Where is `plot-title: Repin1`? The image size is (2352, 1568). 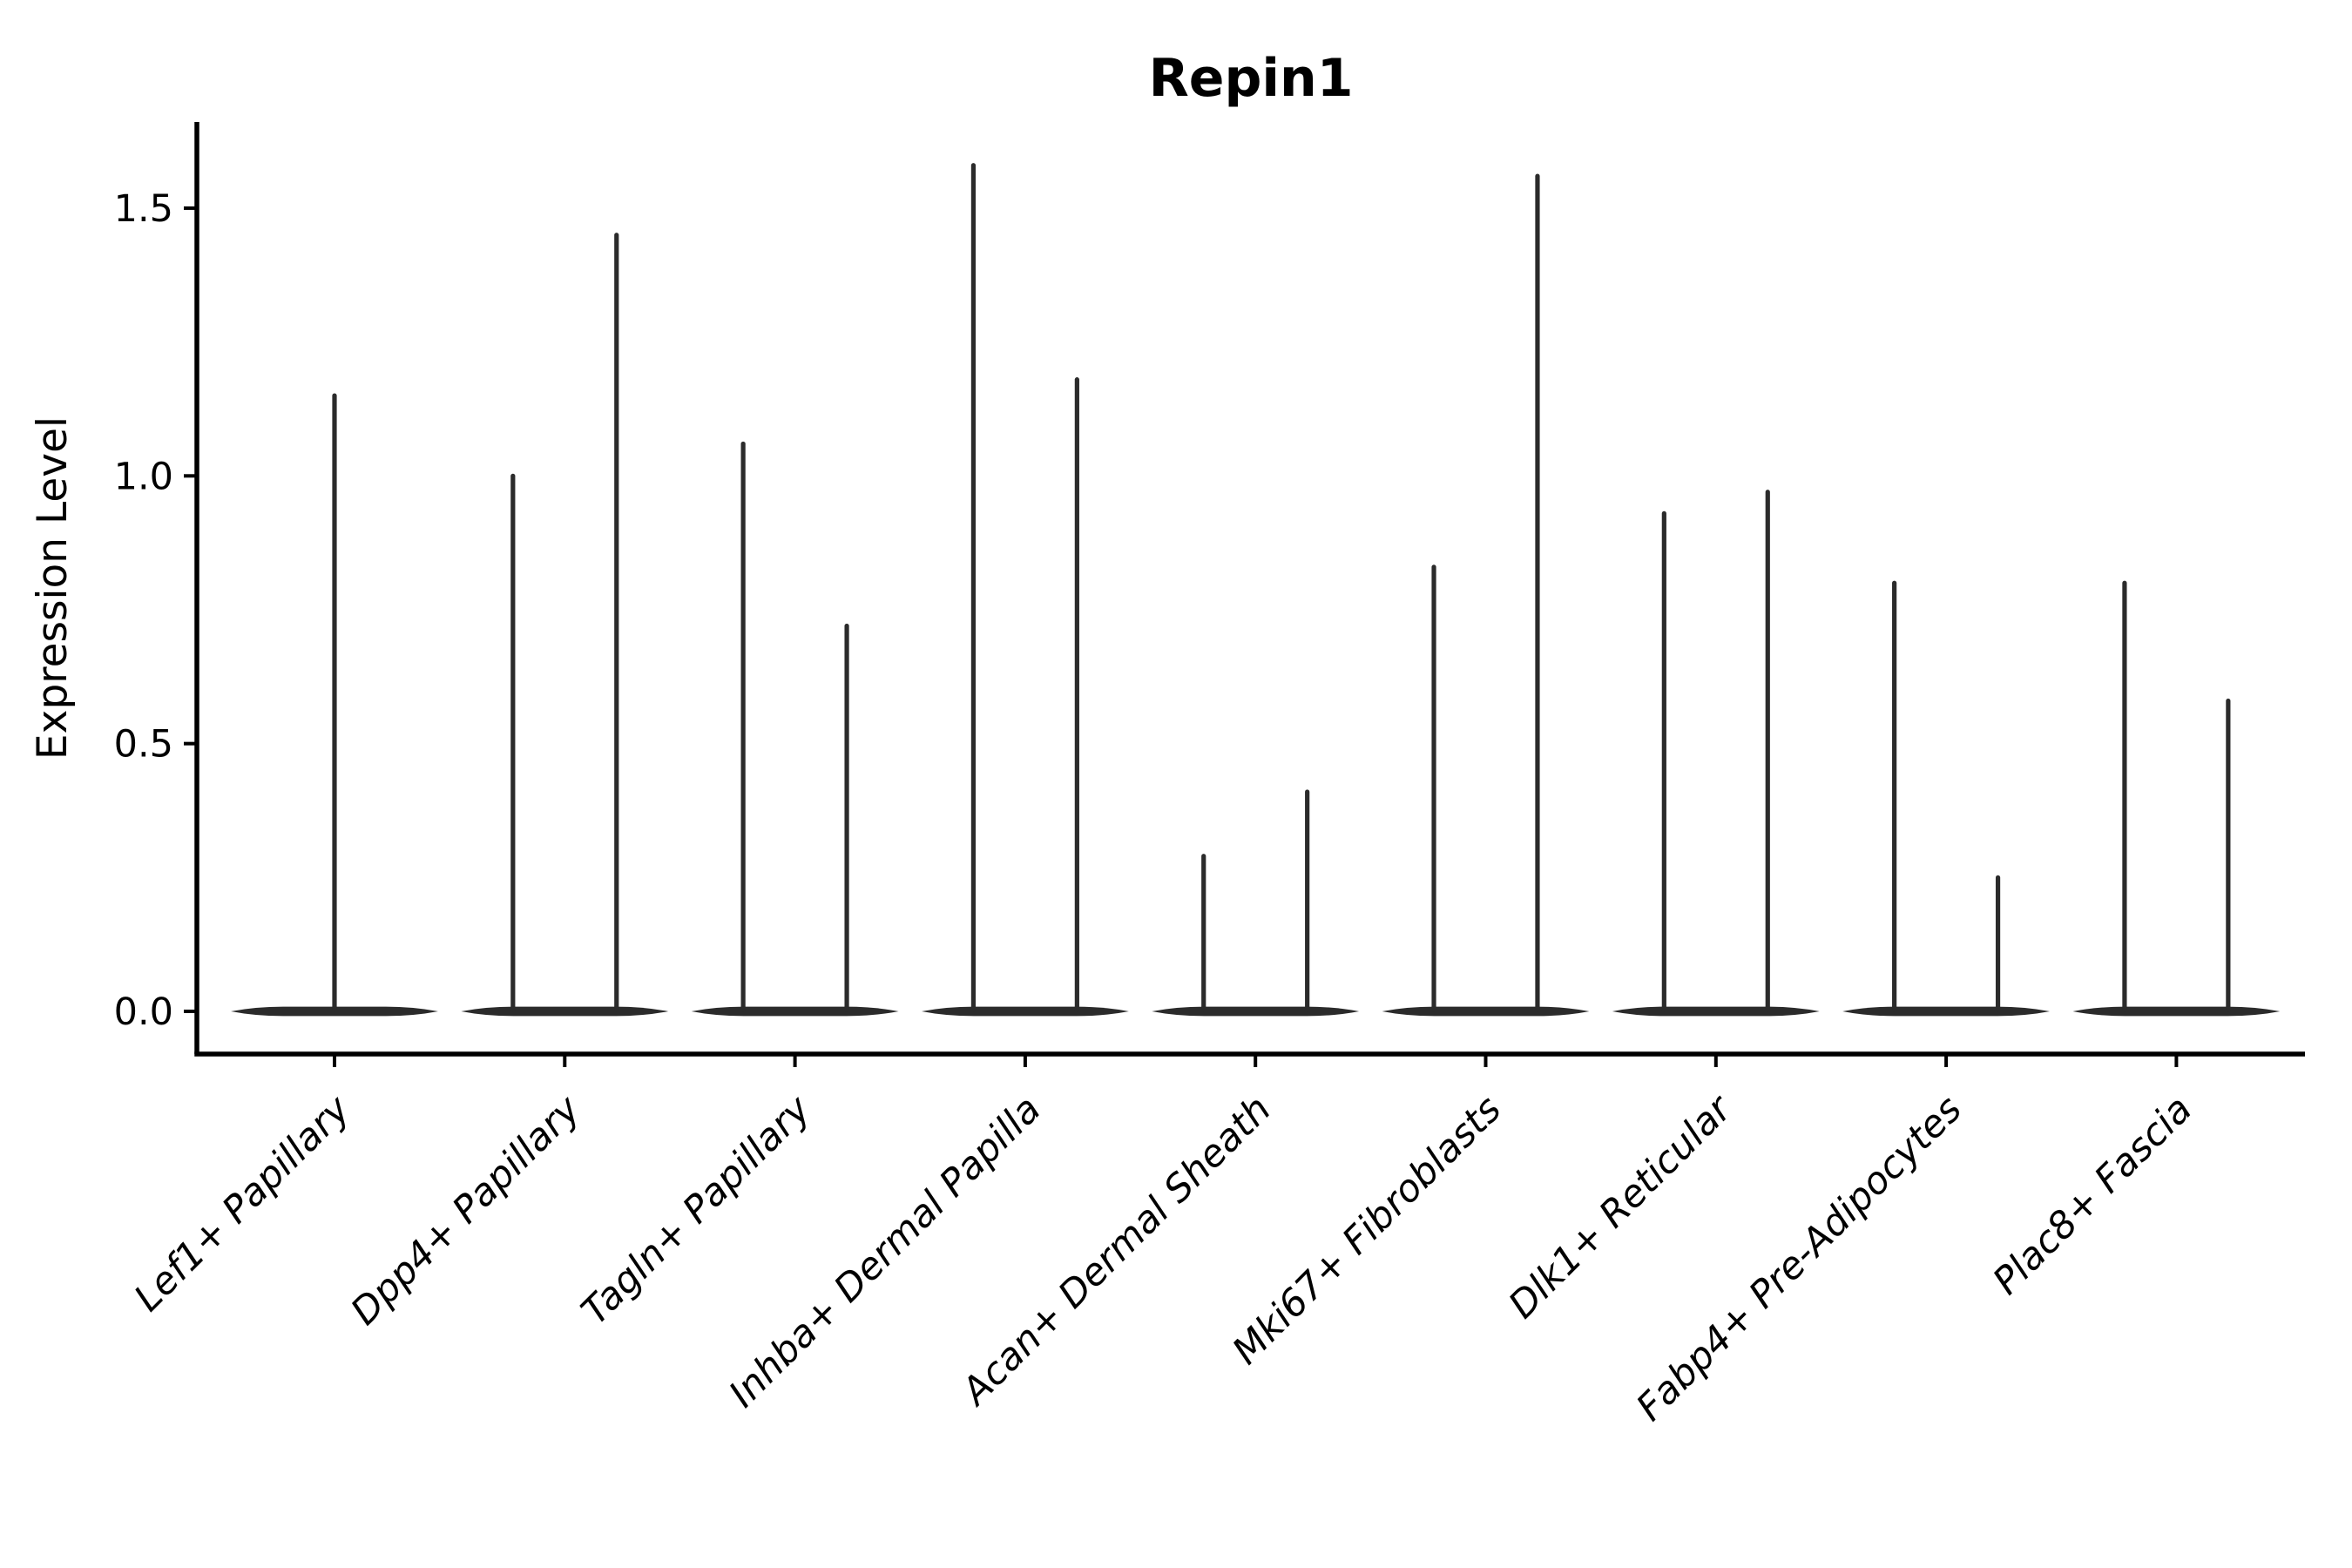
plot-title: Repin1 is located at coordinates (1251, 78).